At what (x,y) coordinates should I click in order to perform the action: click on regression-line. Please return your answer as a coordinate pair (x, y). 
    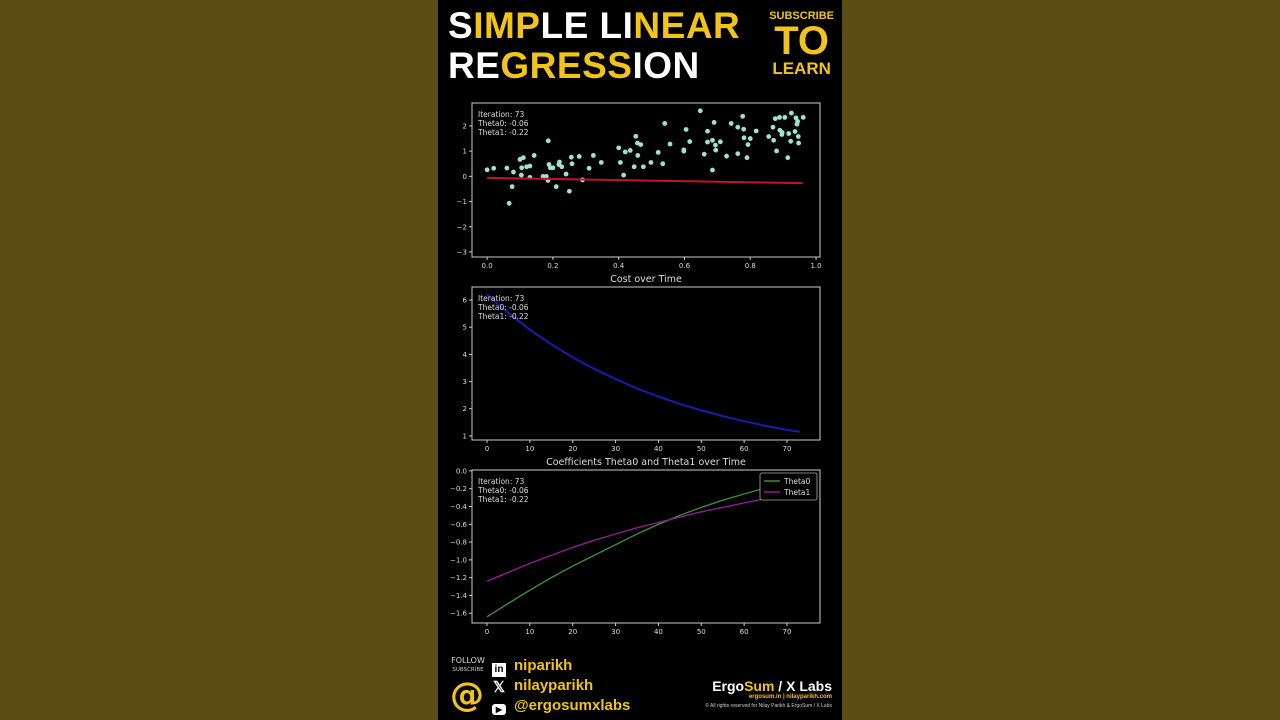
    Looking at the image, I should click on (645, 180).